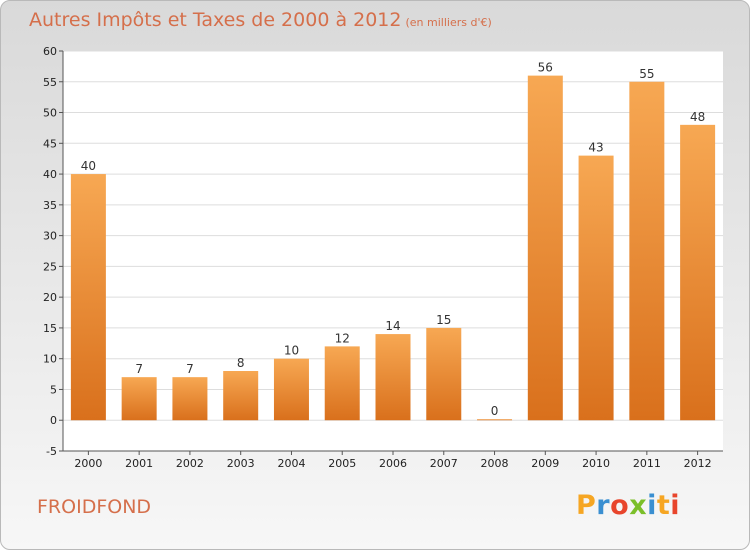 The height and width of the screenshot is (550, 750). I want to click on y-tick-label: 10, so click(50, 359).